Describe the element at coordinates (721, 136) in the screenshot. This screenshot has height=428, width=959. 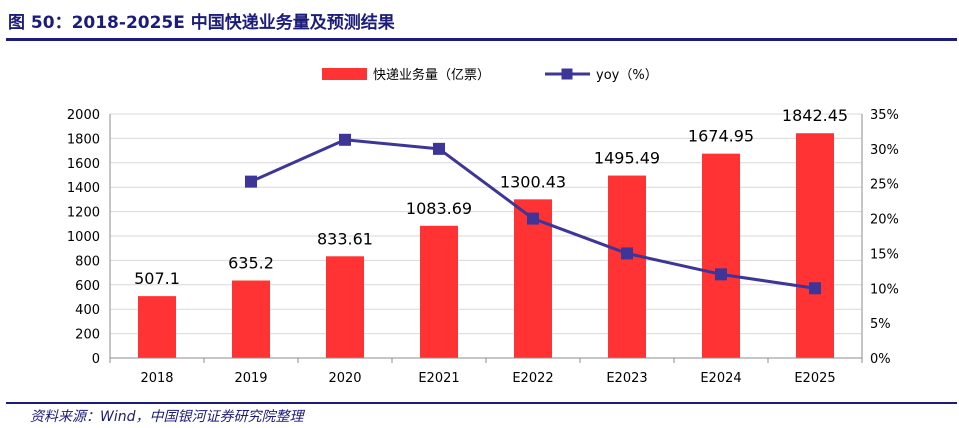
I see `bar-value-label: 1674.95` at that location.